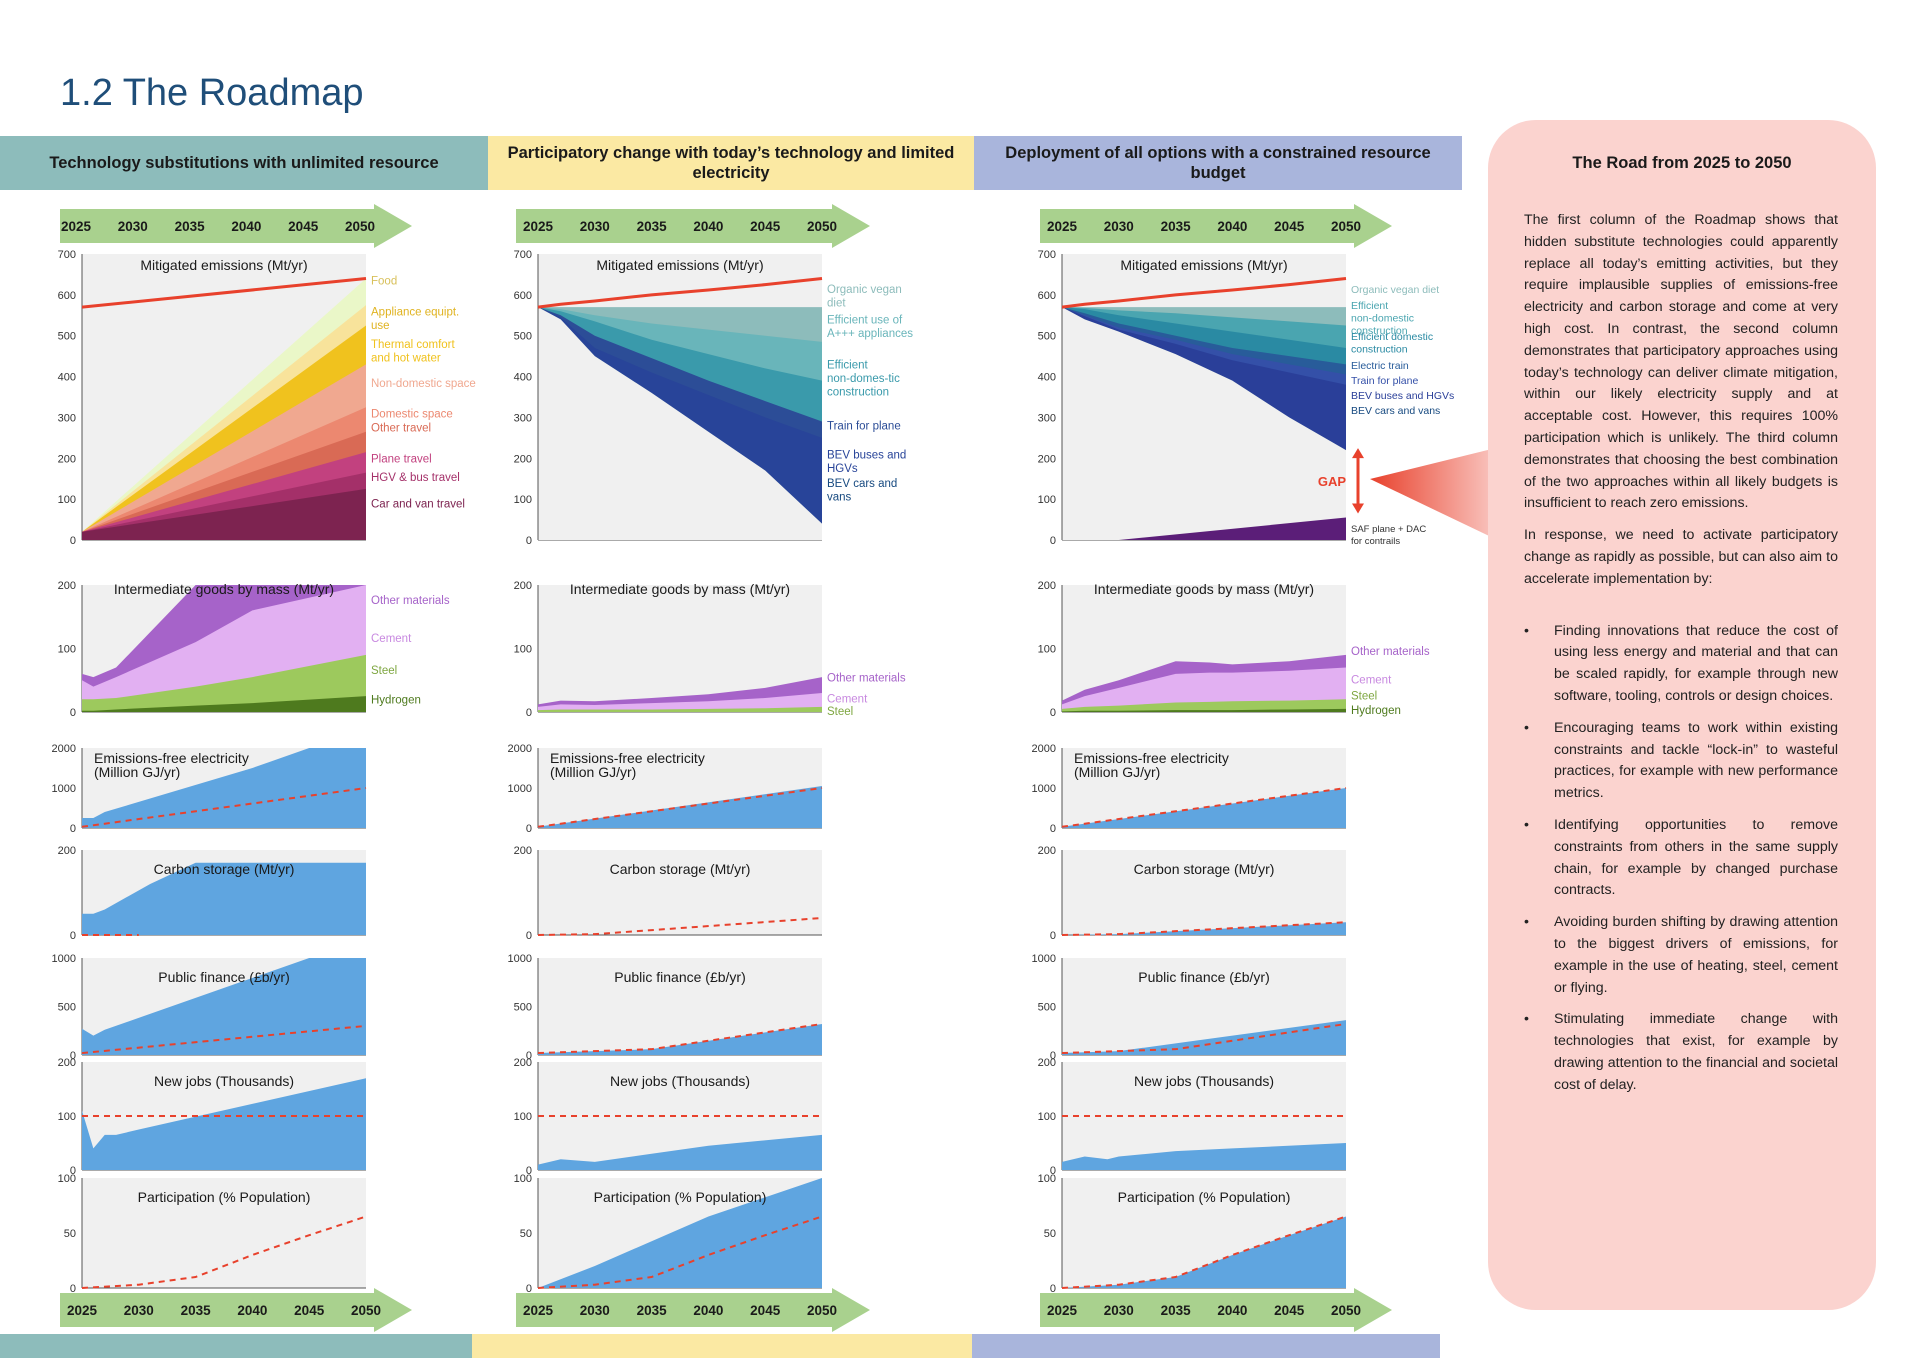 The image size is (1920, 1358). Describe the element at coordinates (401, 429) in the screenshot. I see `series-label: Other travel` at that location.